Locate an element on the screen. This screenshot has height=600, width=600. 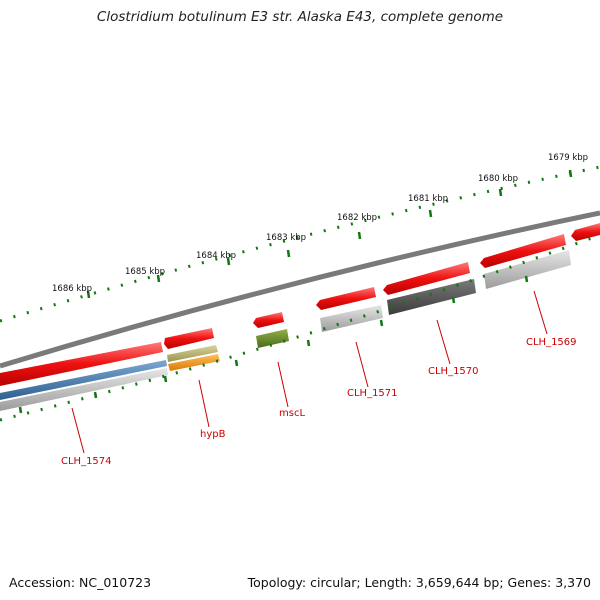
gene-clh1574-gray is located at coordinates (84, 389).